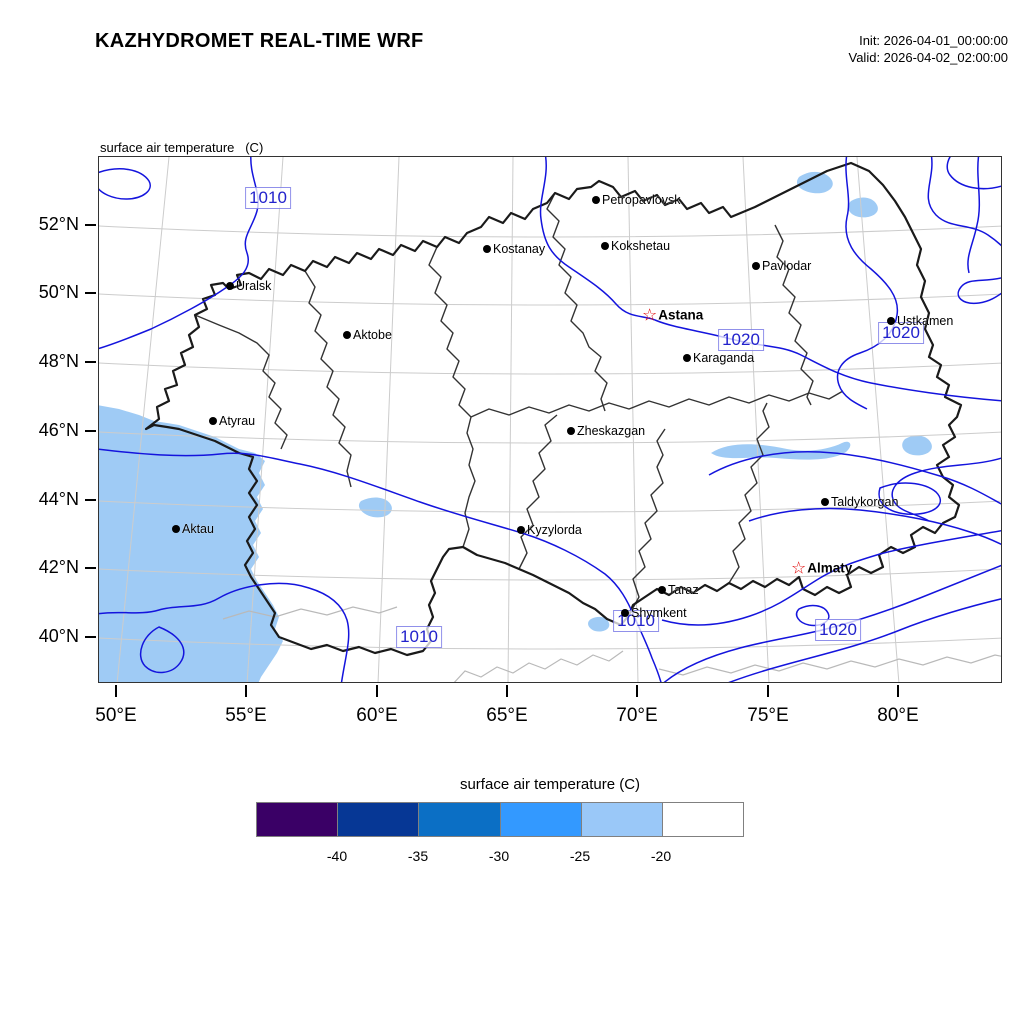 This screenshot has width=1024, height=1024. I want to click on colorbar-tick-label: -20, so click(661, 856).